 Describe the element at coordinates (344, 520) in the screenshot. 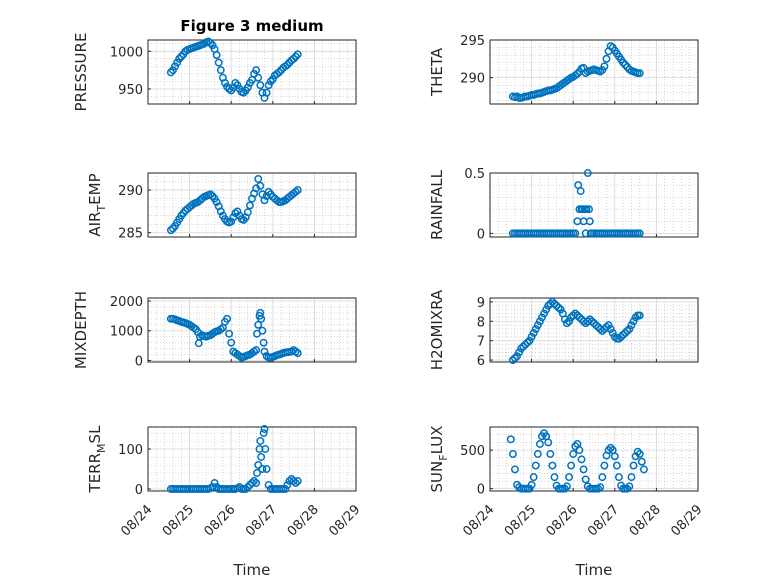

I see `x-tick-label: 08/29` at that location.